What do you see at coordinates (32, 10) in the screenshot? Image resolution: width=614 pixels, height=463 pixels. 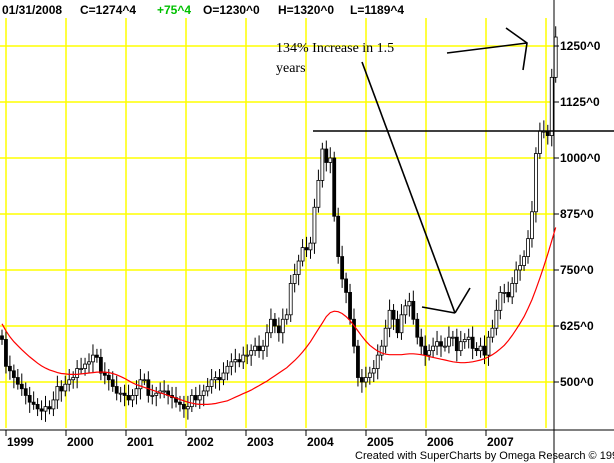 I see `header-date: 01/31/2008` at bounding box center [32, 10].